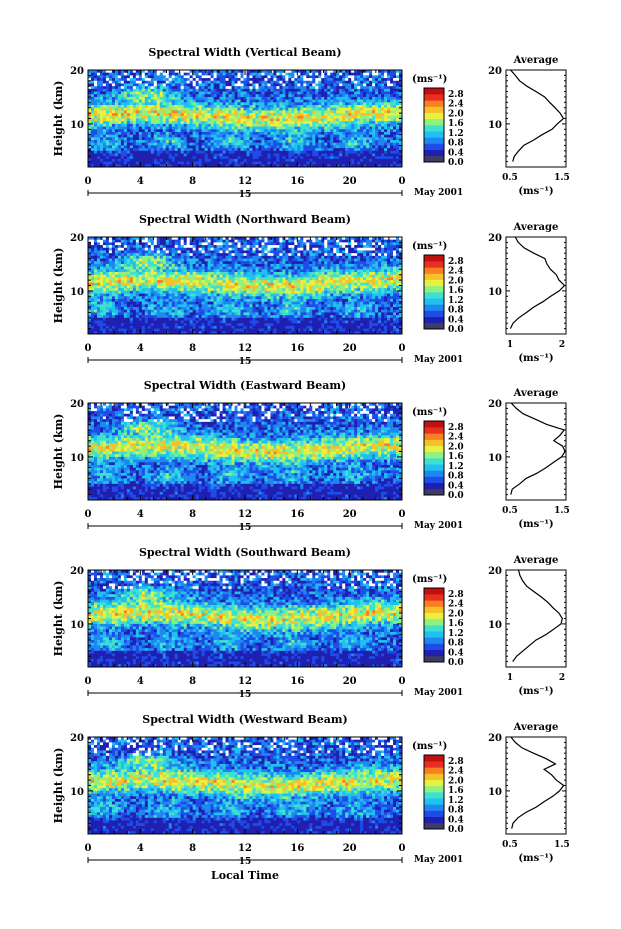  Describe the element at coordinates (244, 52) in the screenshot. I see `panel-title: Spectral Width (Vertical Beam)` at that location.